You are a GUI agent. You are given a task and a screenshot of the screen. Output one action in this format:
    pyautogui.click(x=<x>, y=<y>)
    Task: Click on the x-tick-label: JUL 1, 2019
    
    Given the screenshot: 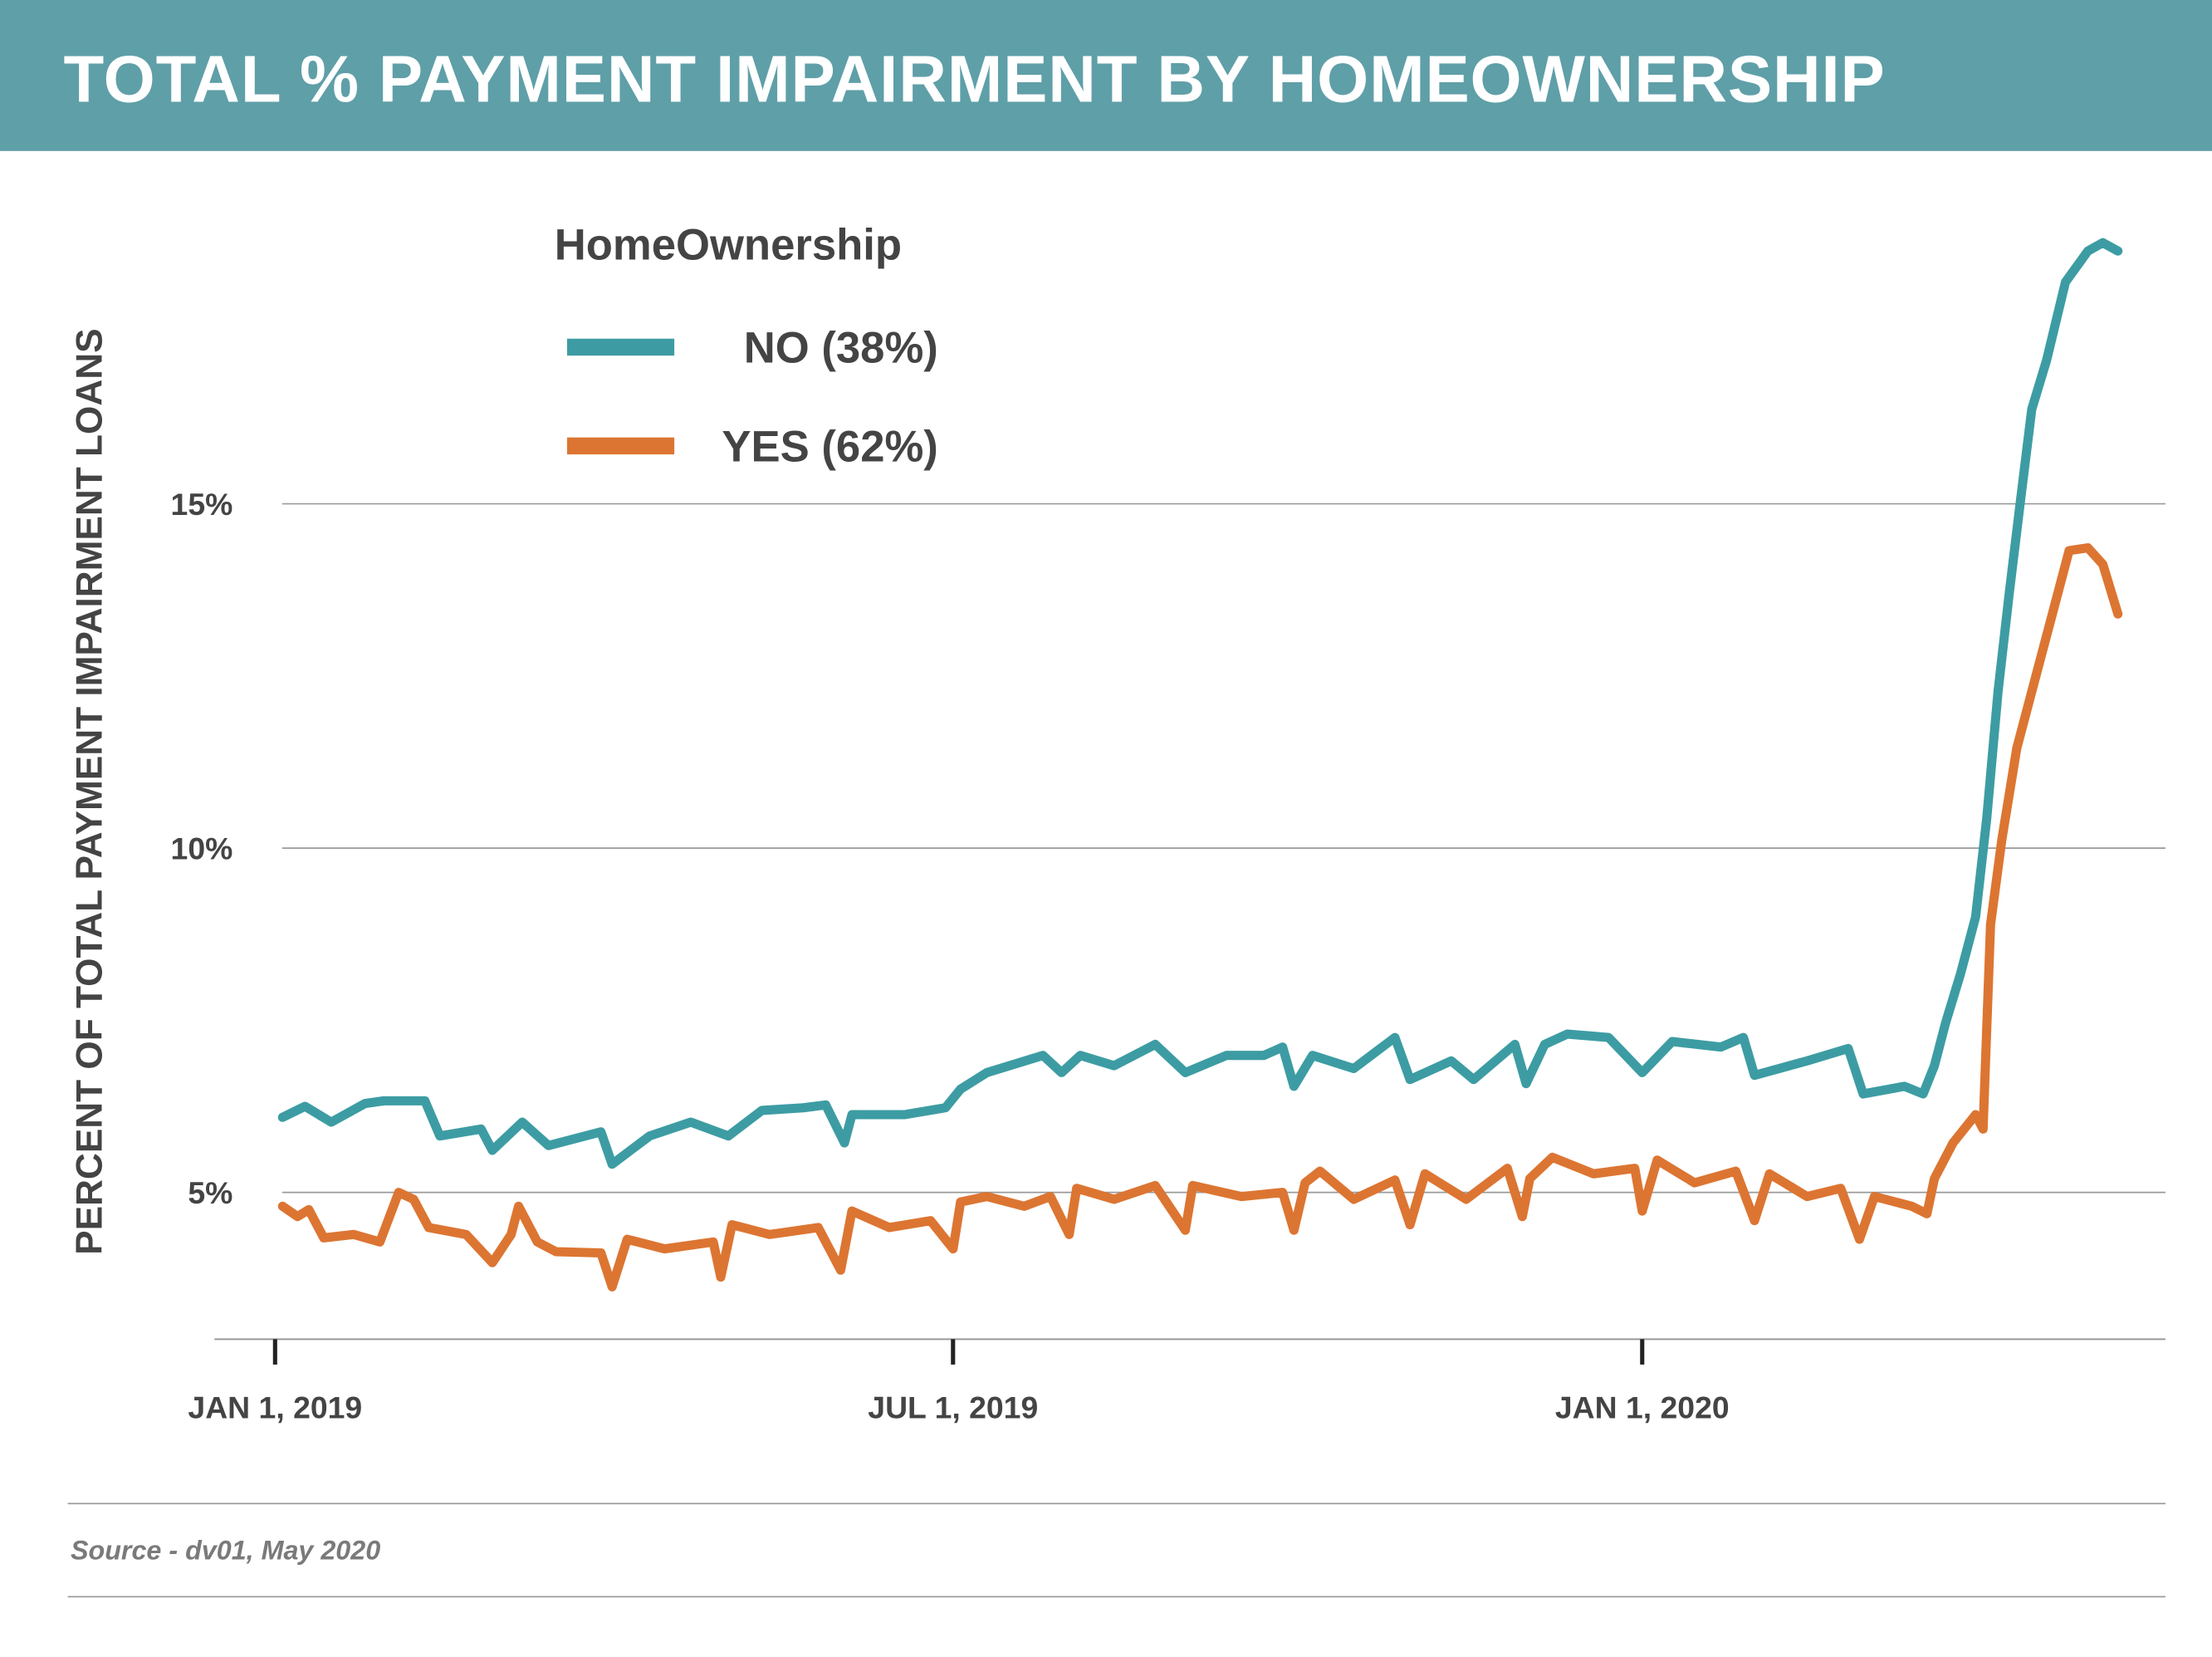 What is the action you would take?
    pyautogui.click(x=953, y=1407)
    